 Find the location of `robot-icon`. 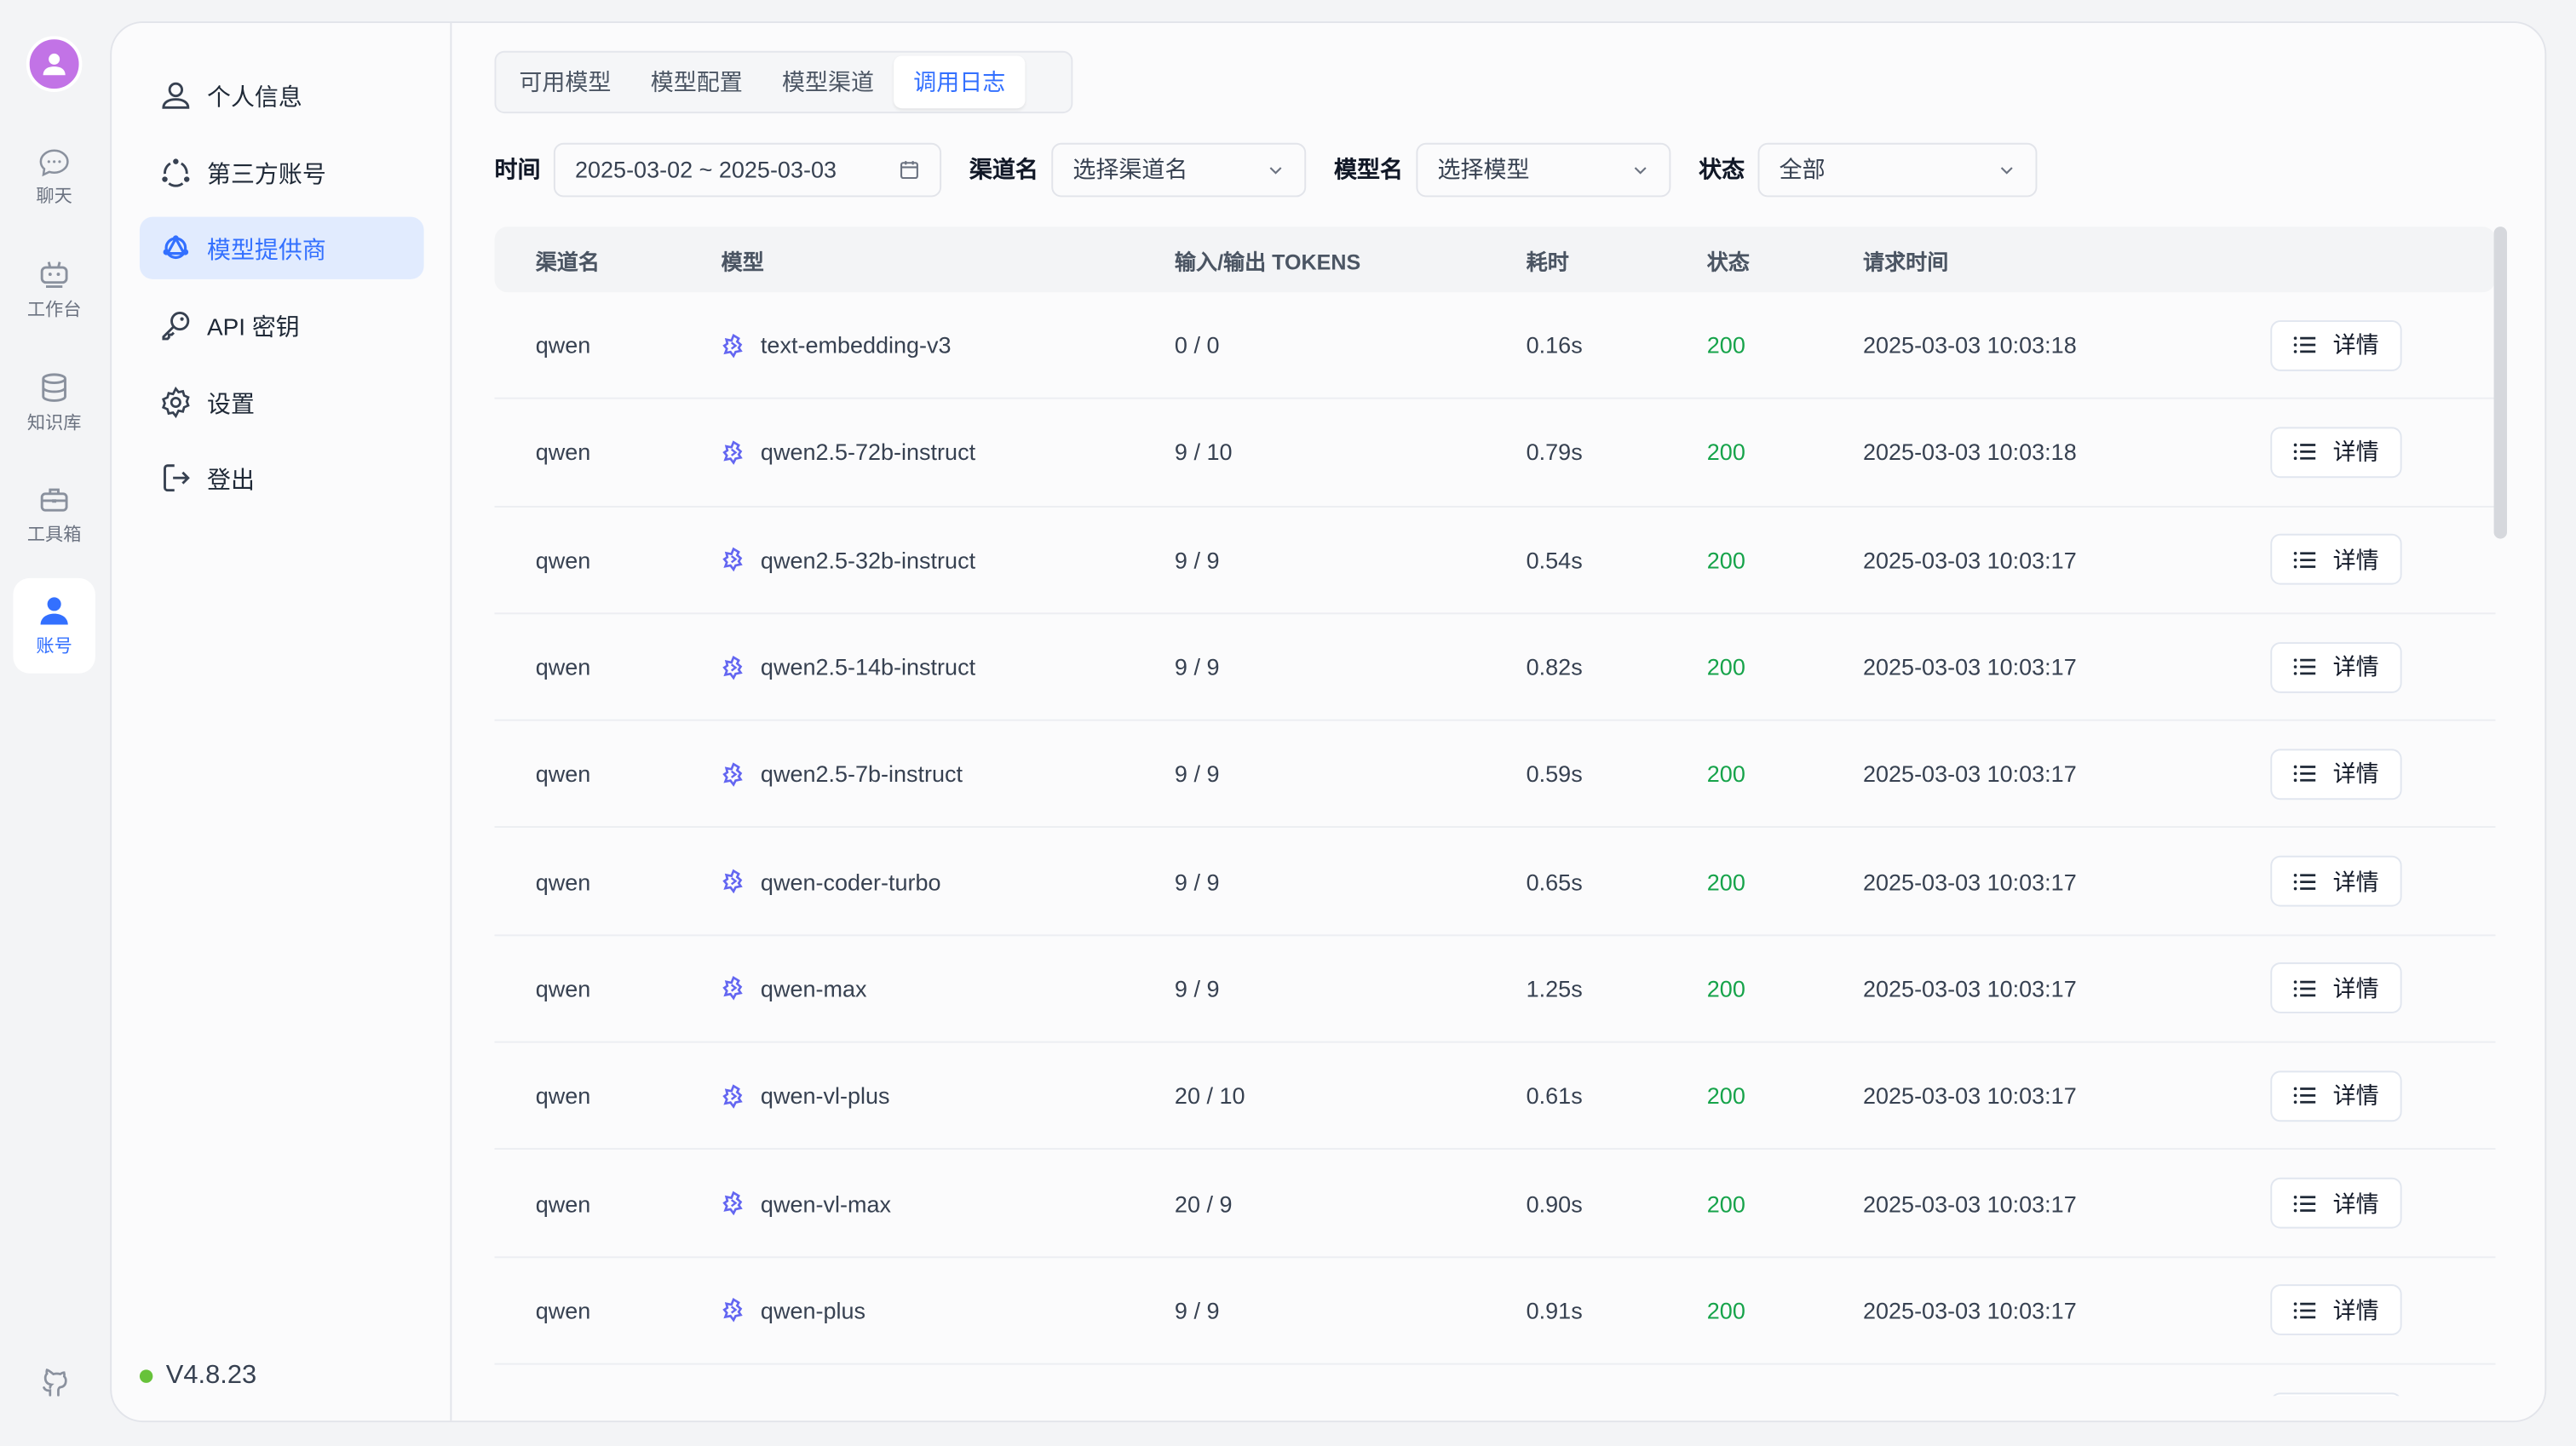

robot-icon is located at coordinates (54, 274).